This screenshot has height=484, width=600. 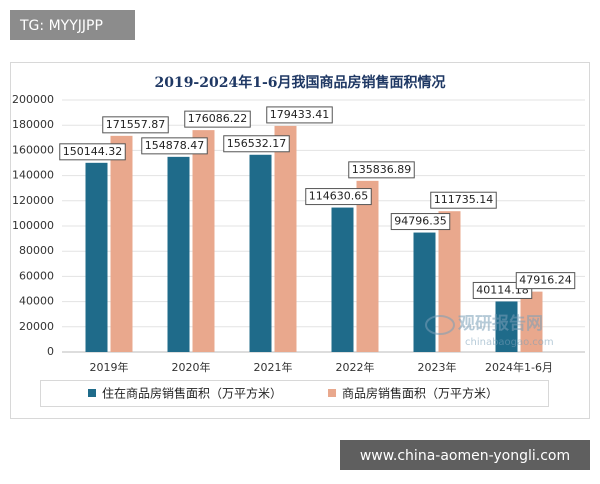 I want to click on data-label: 111735.14, so click(x=464, y=199).